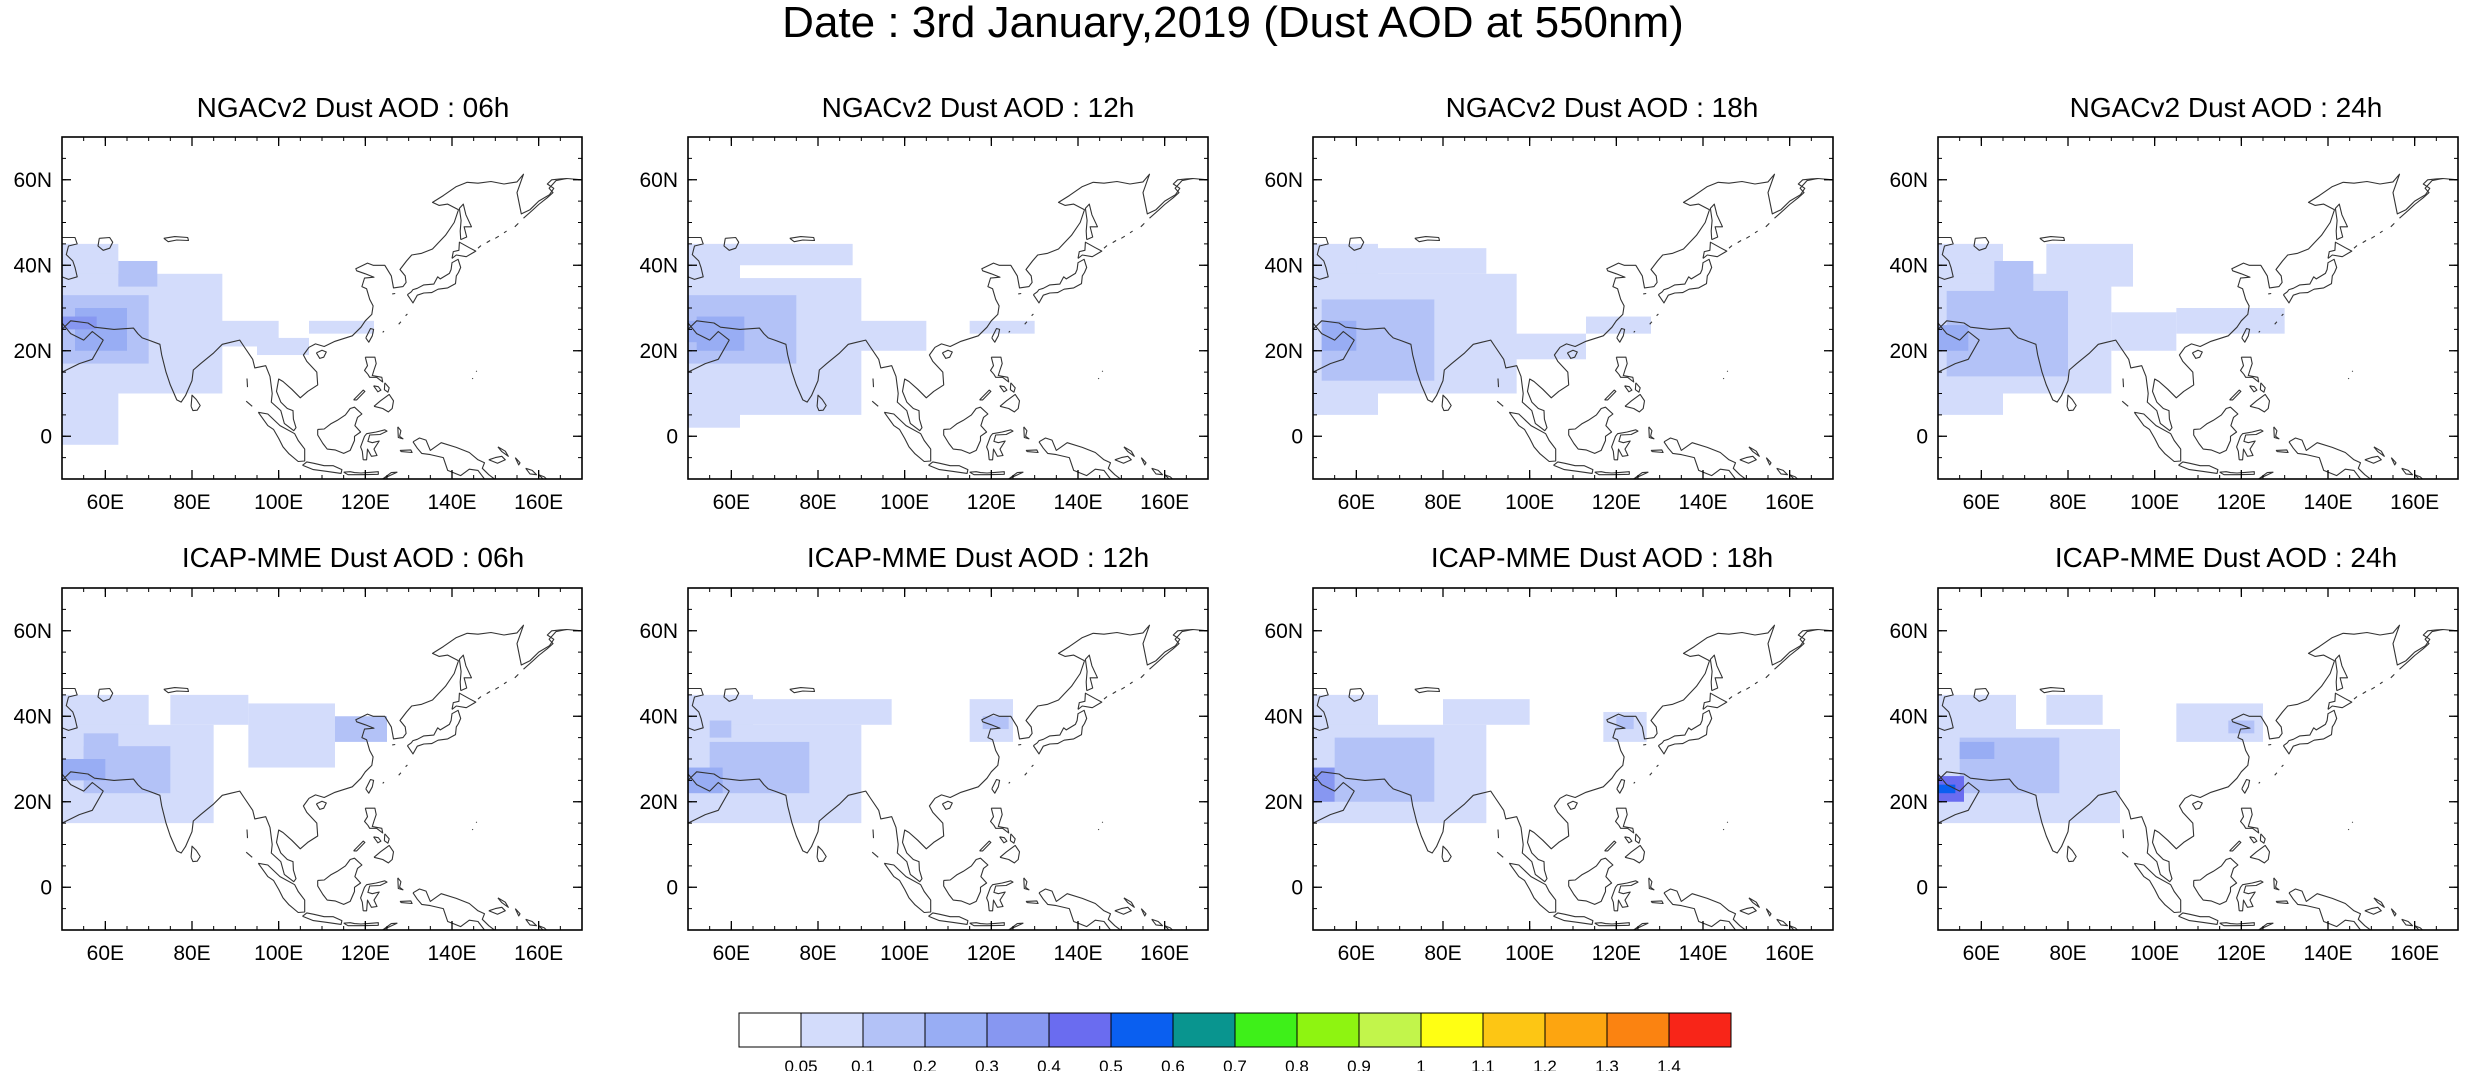  What do you see at coordinates (1235, 1064) in the screenshot?
I see `colorbar-label: 0.7` at bounding box center [1235, 1064].